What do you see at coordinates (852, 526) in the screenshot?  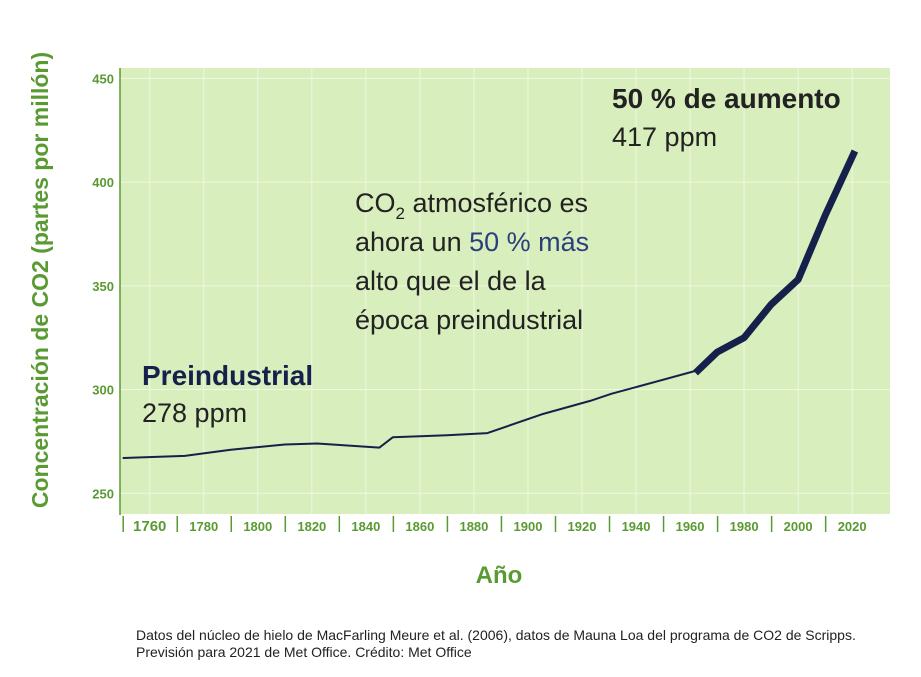 I see `x-tick-label: 2020` at bounding box center [852, 526].